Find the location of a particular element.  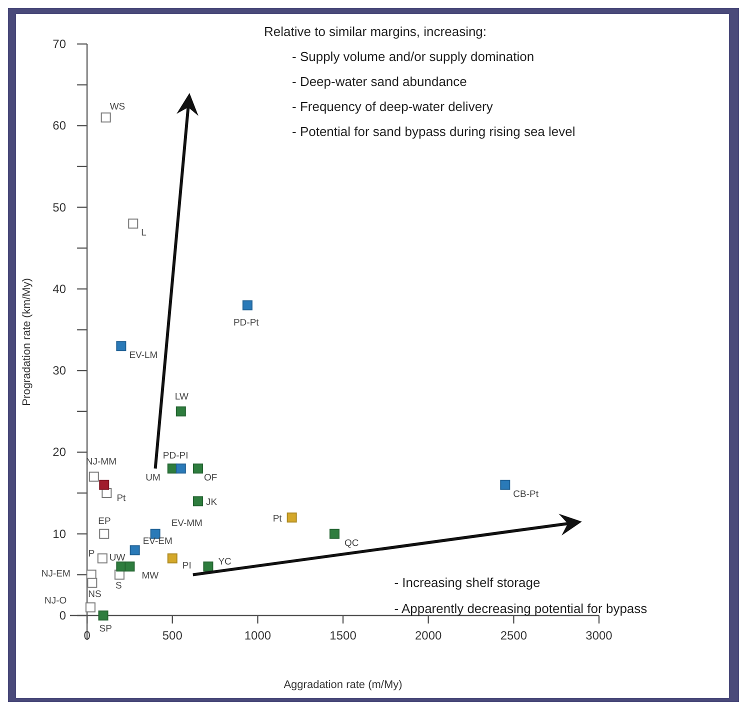

annotation: EV-LM is located at coordinates (143, 356).